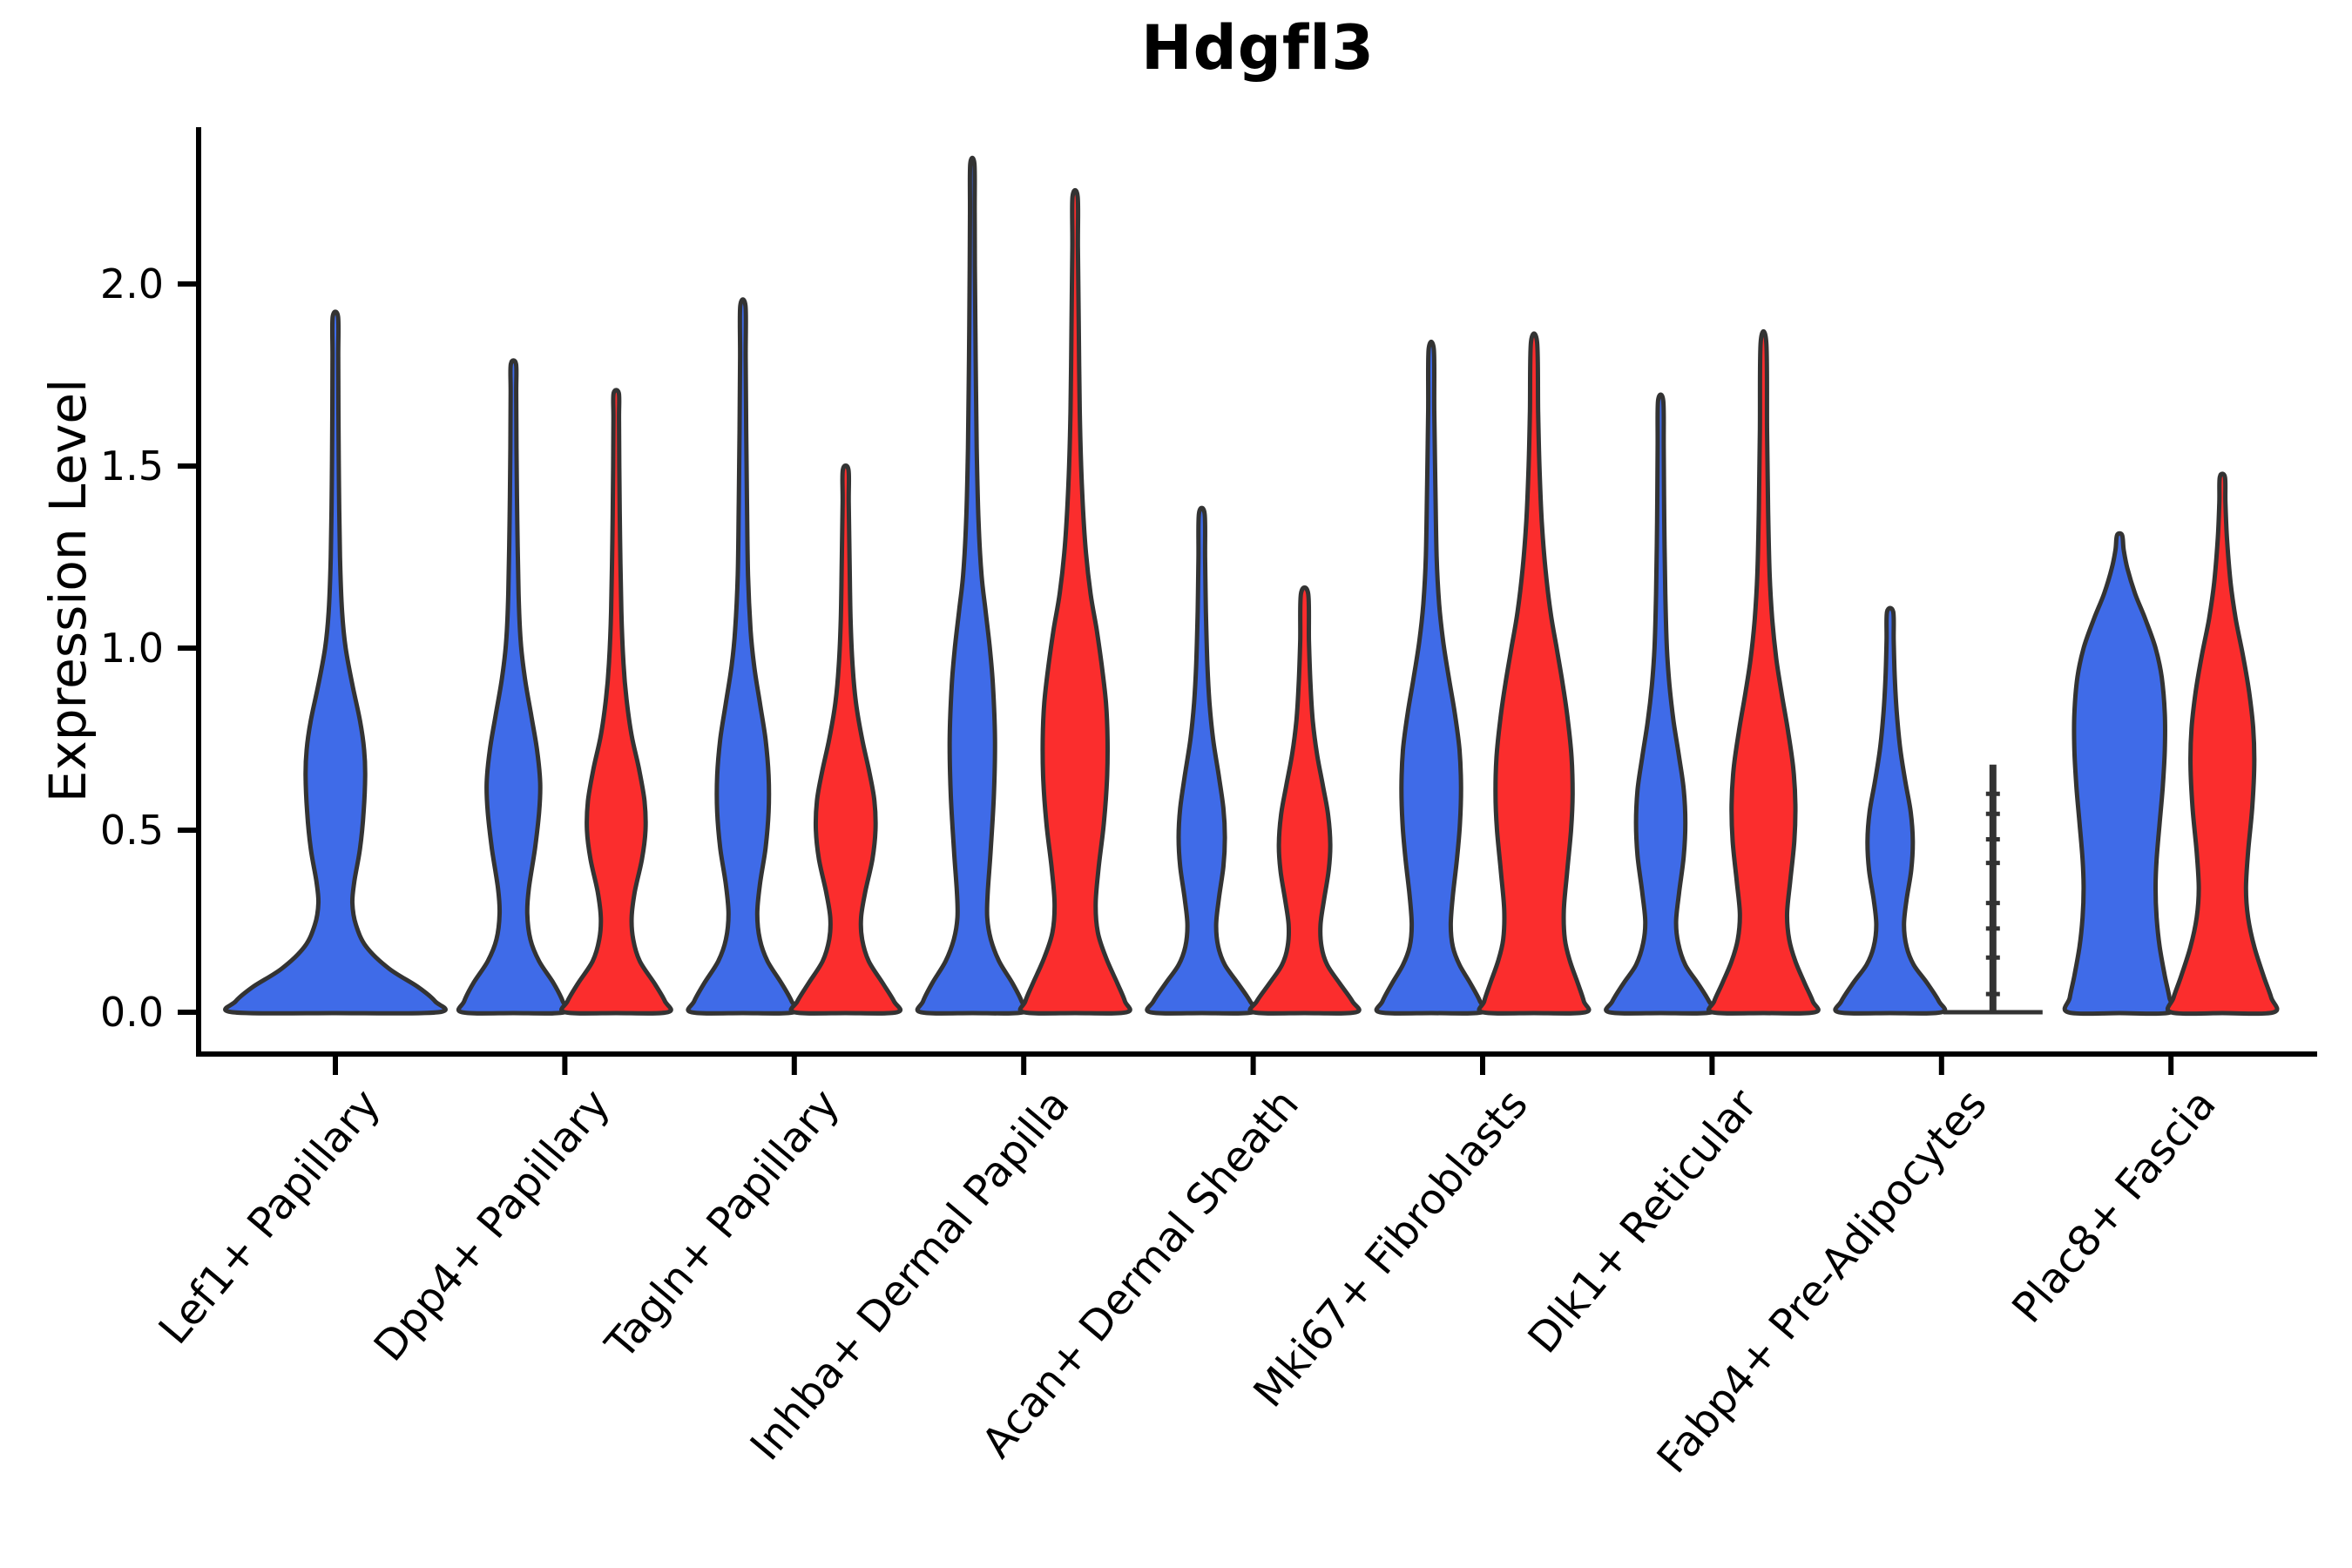  Describe the element at coordinates (131, 830) in the screenshot. I see `y-tick-label-1: 0.5` at that location.